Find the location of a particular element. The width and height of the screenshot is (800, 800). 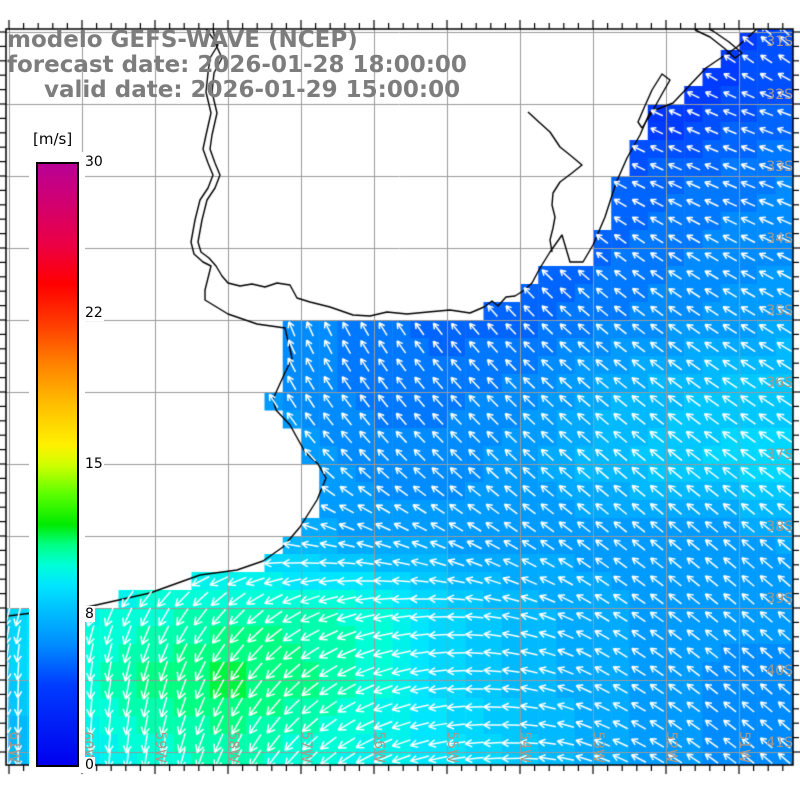

lat-label: 39S is located at coordinates (779, 599).